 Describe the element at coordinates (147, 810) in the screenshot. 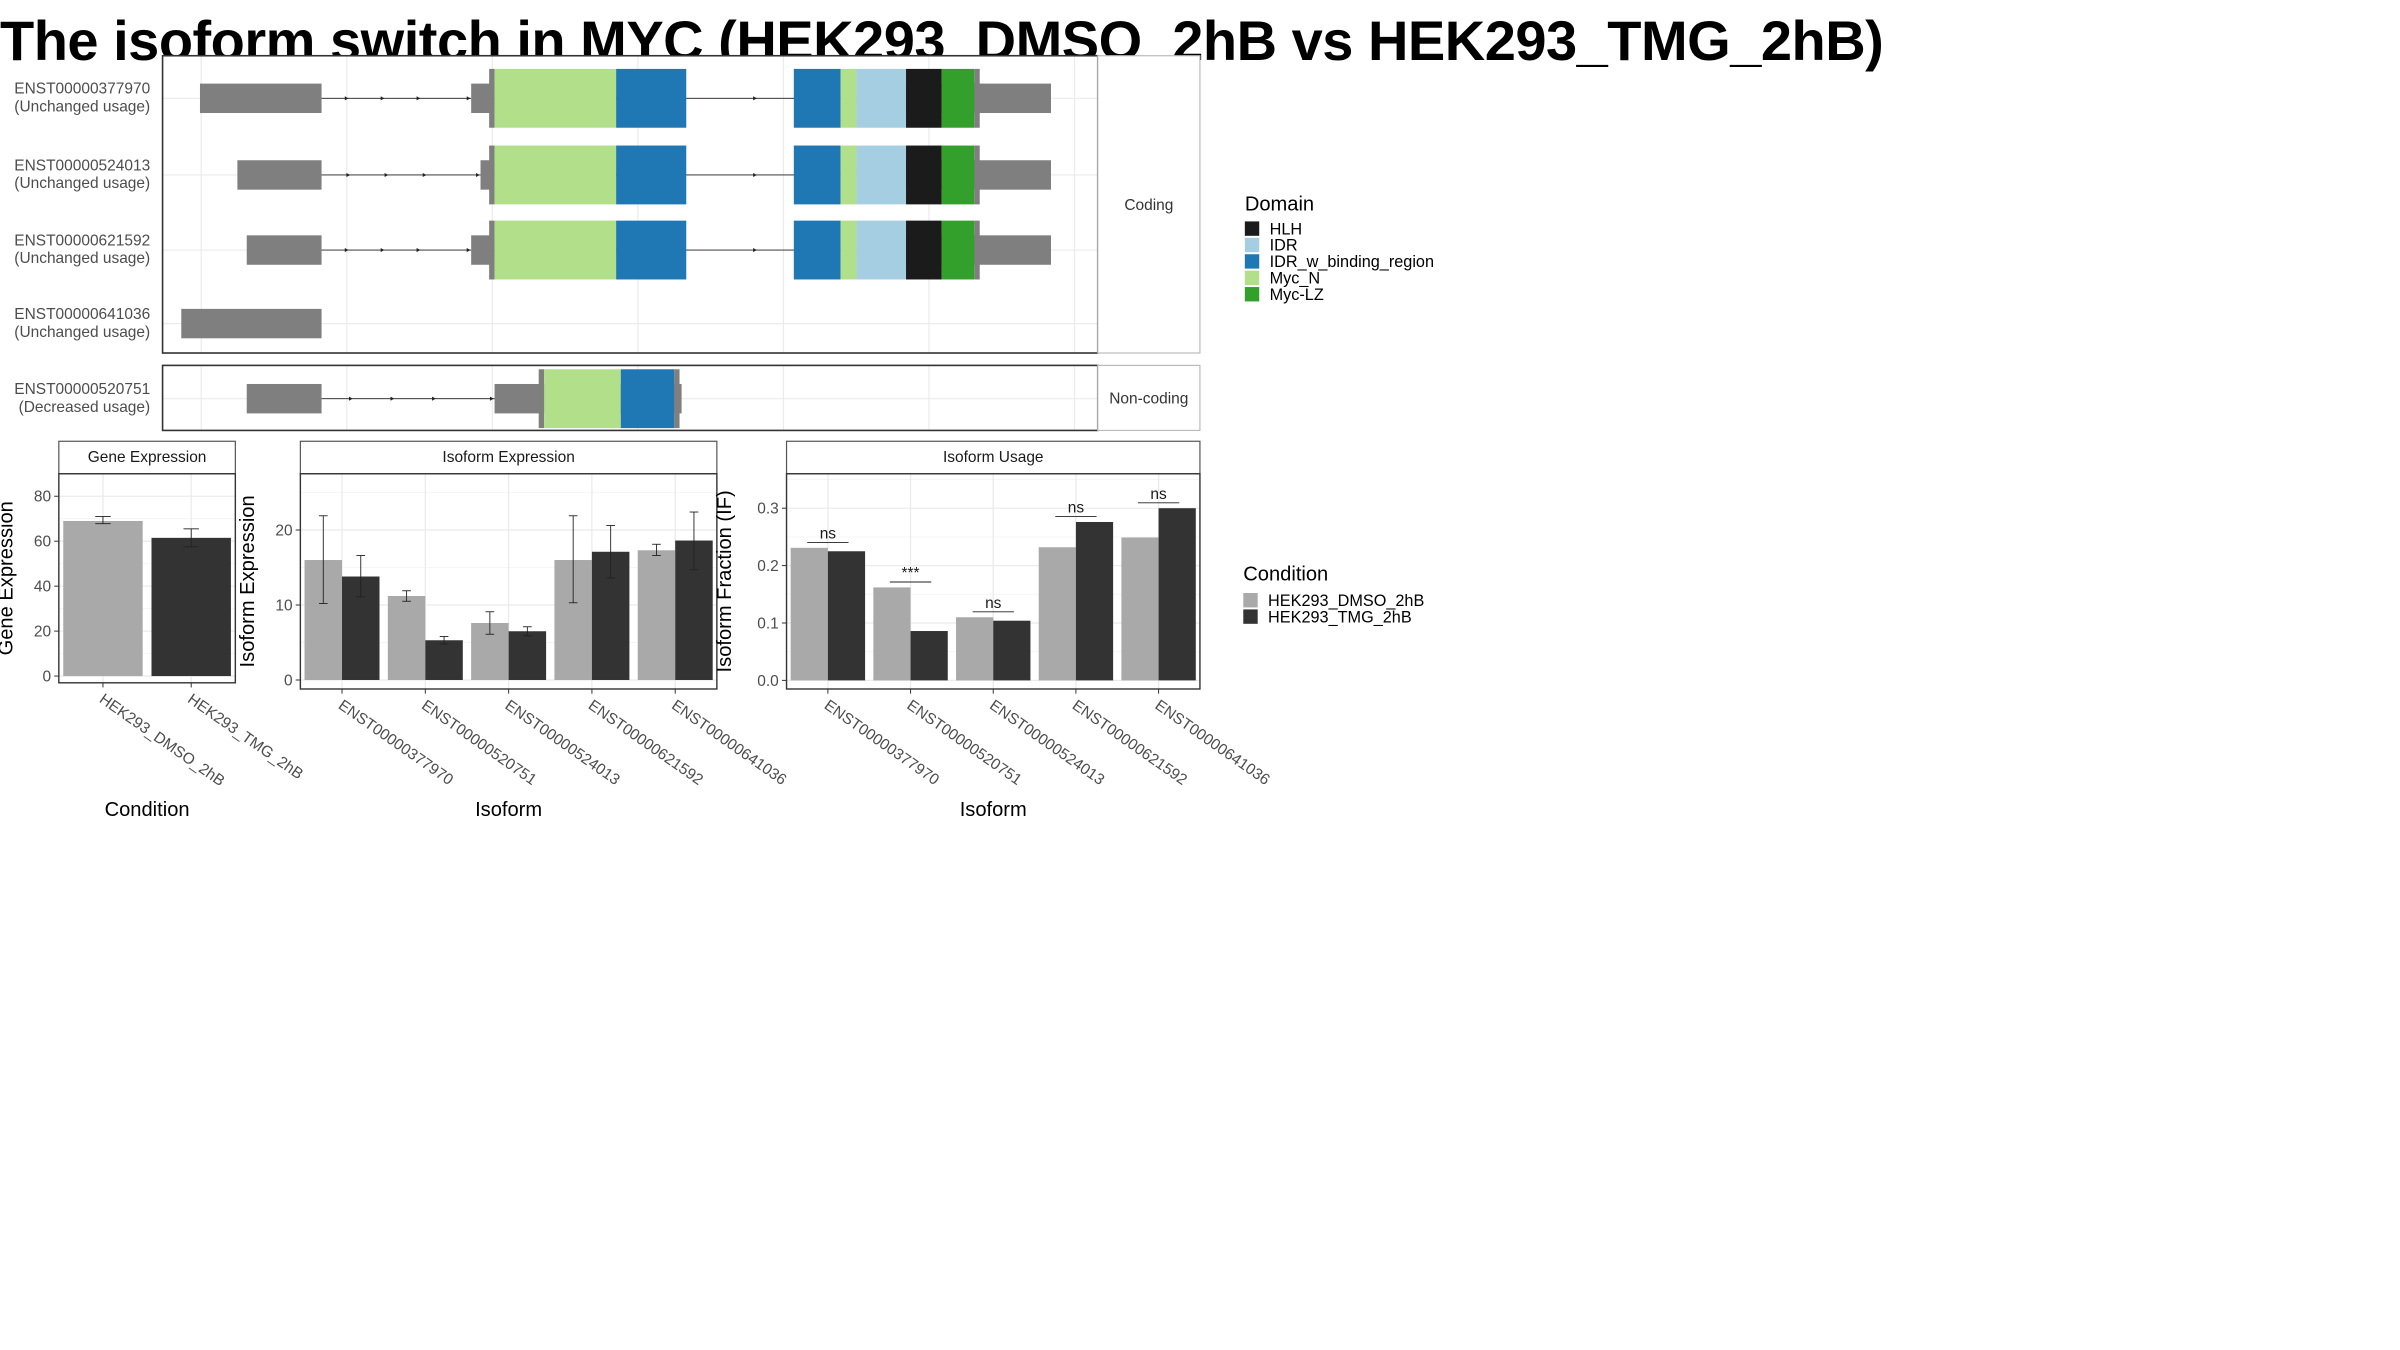

I see `x-axis-title: Condition` at that location.